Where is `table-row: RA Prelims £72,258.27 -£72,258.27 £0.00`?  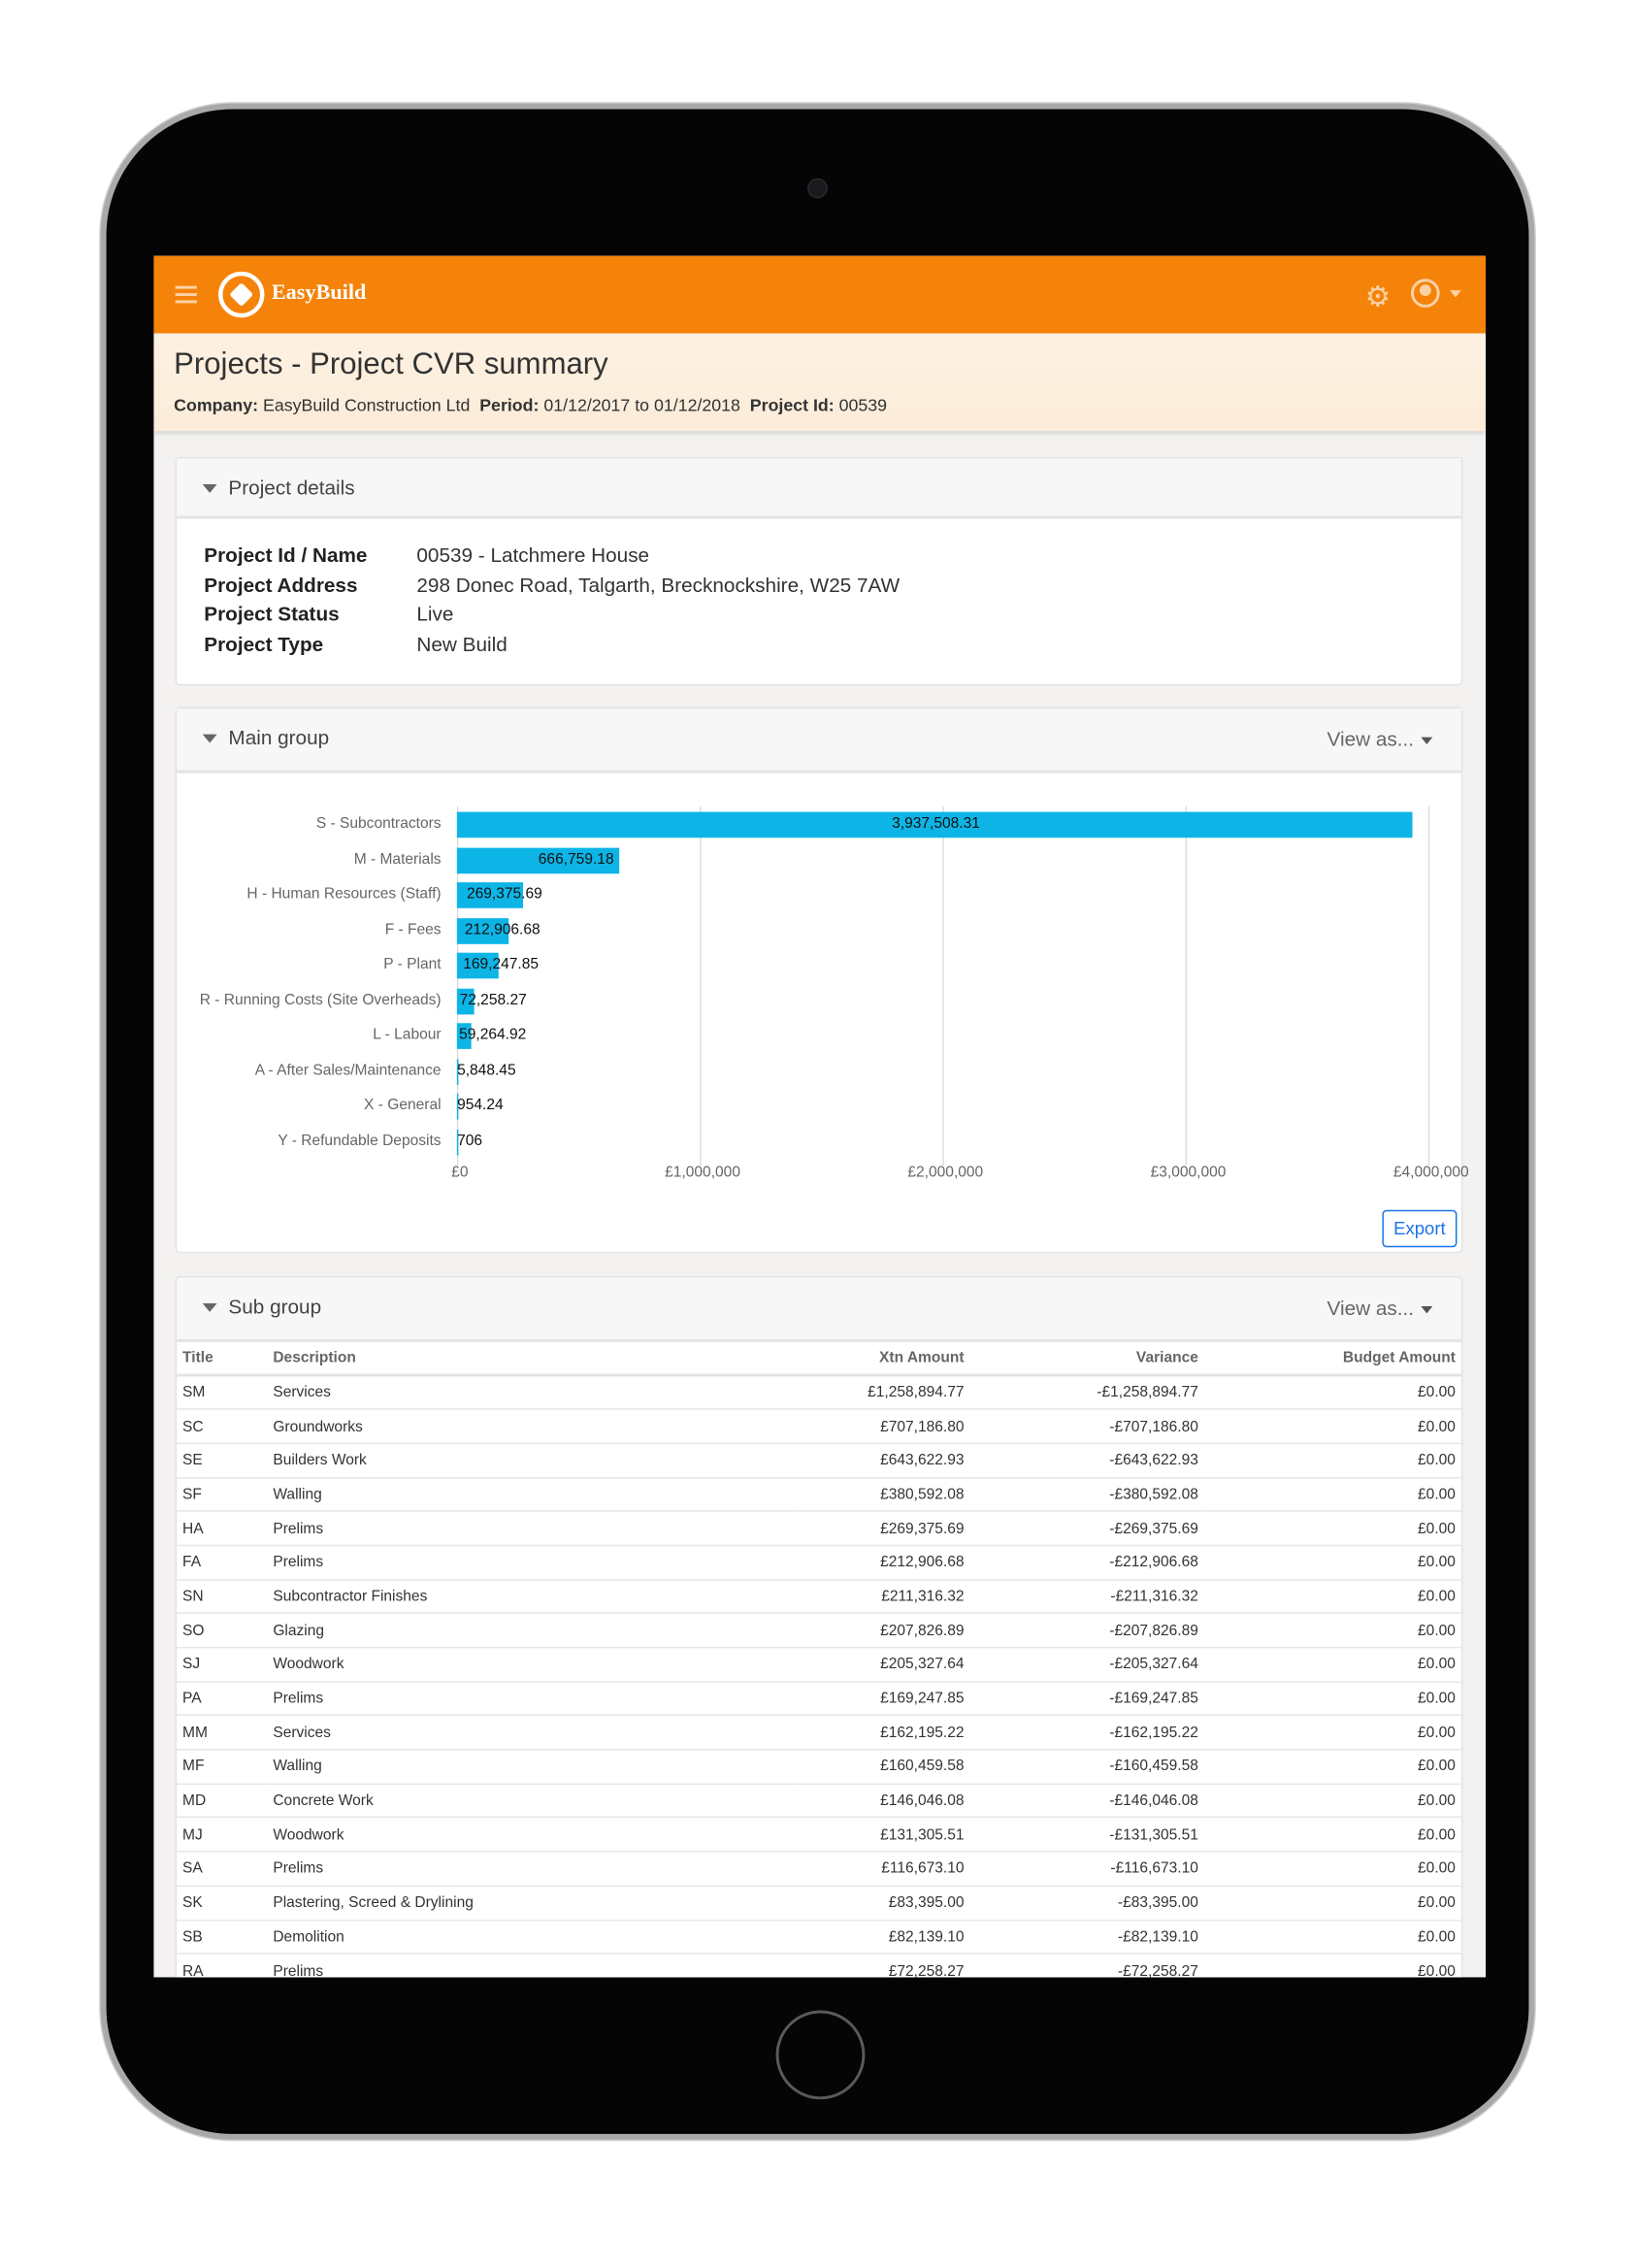 table-row: RA Prelims £72,258.27 -£72,258.27 £0.00 is located at coordinates (819, 1966).